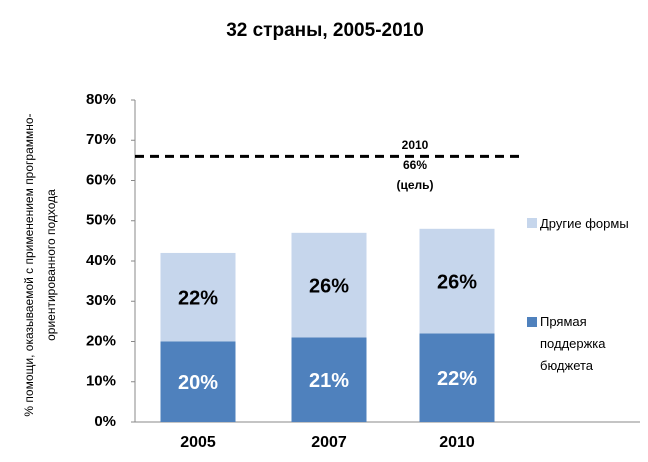 The height and width of the screenshot is (462, 648). What do you see at coordinates (101, 260) in the screenshot?
I see `y-tick-label: 40%` at bounding box center [101, 260].